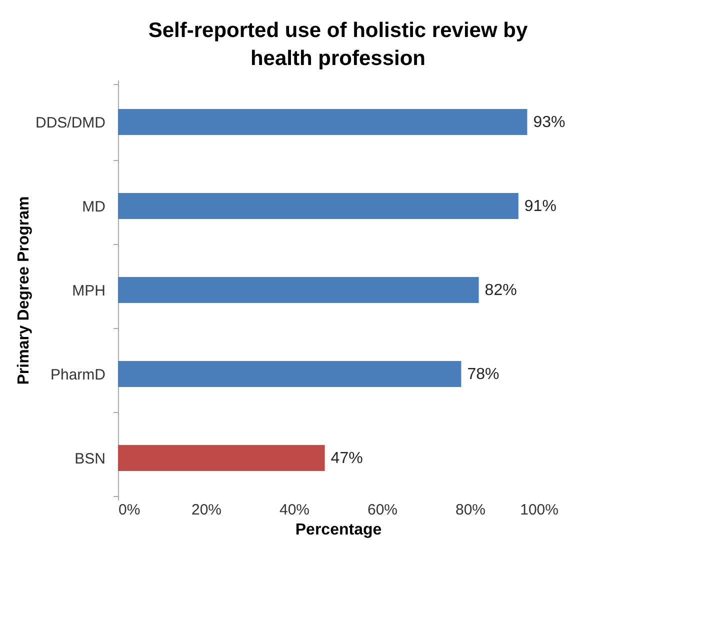 The width and height of the screenshot is (725, 626). Describe the element at coordinates (470, 510) in the screenshot. I see `x-tick-label: 80%` at that location.